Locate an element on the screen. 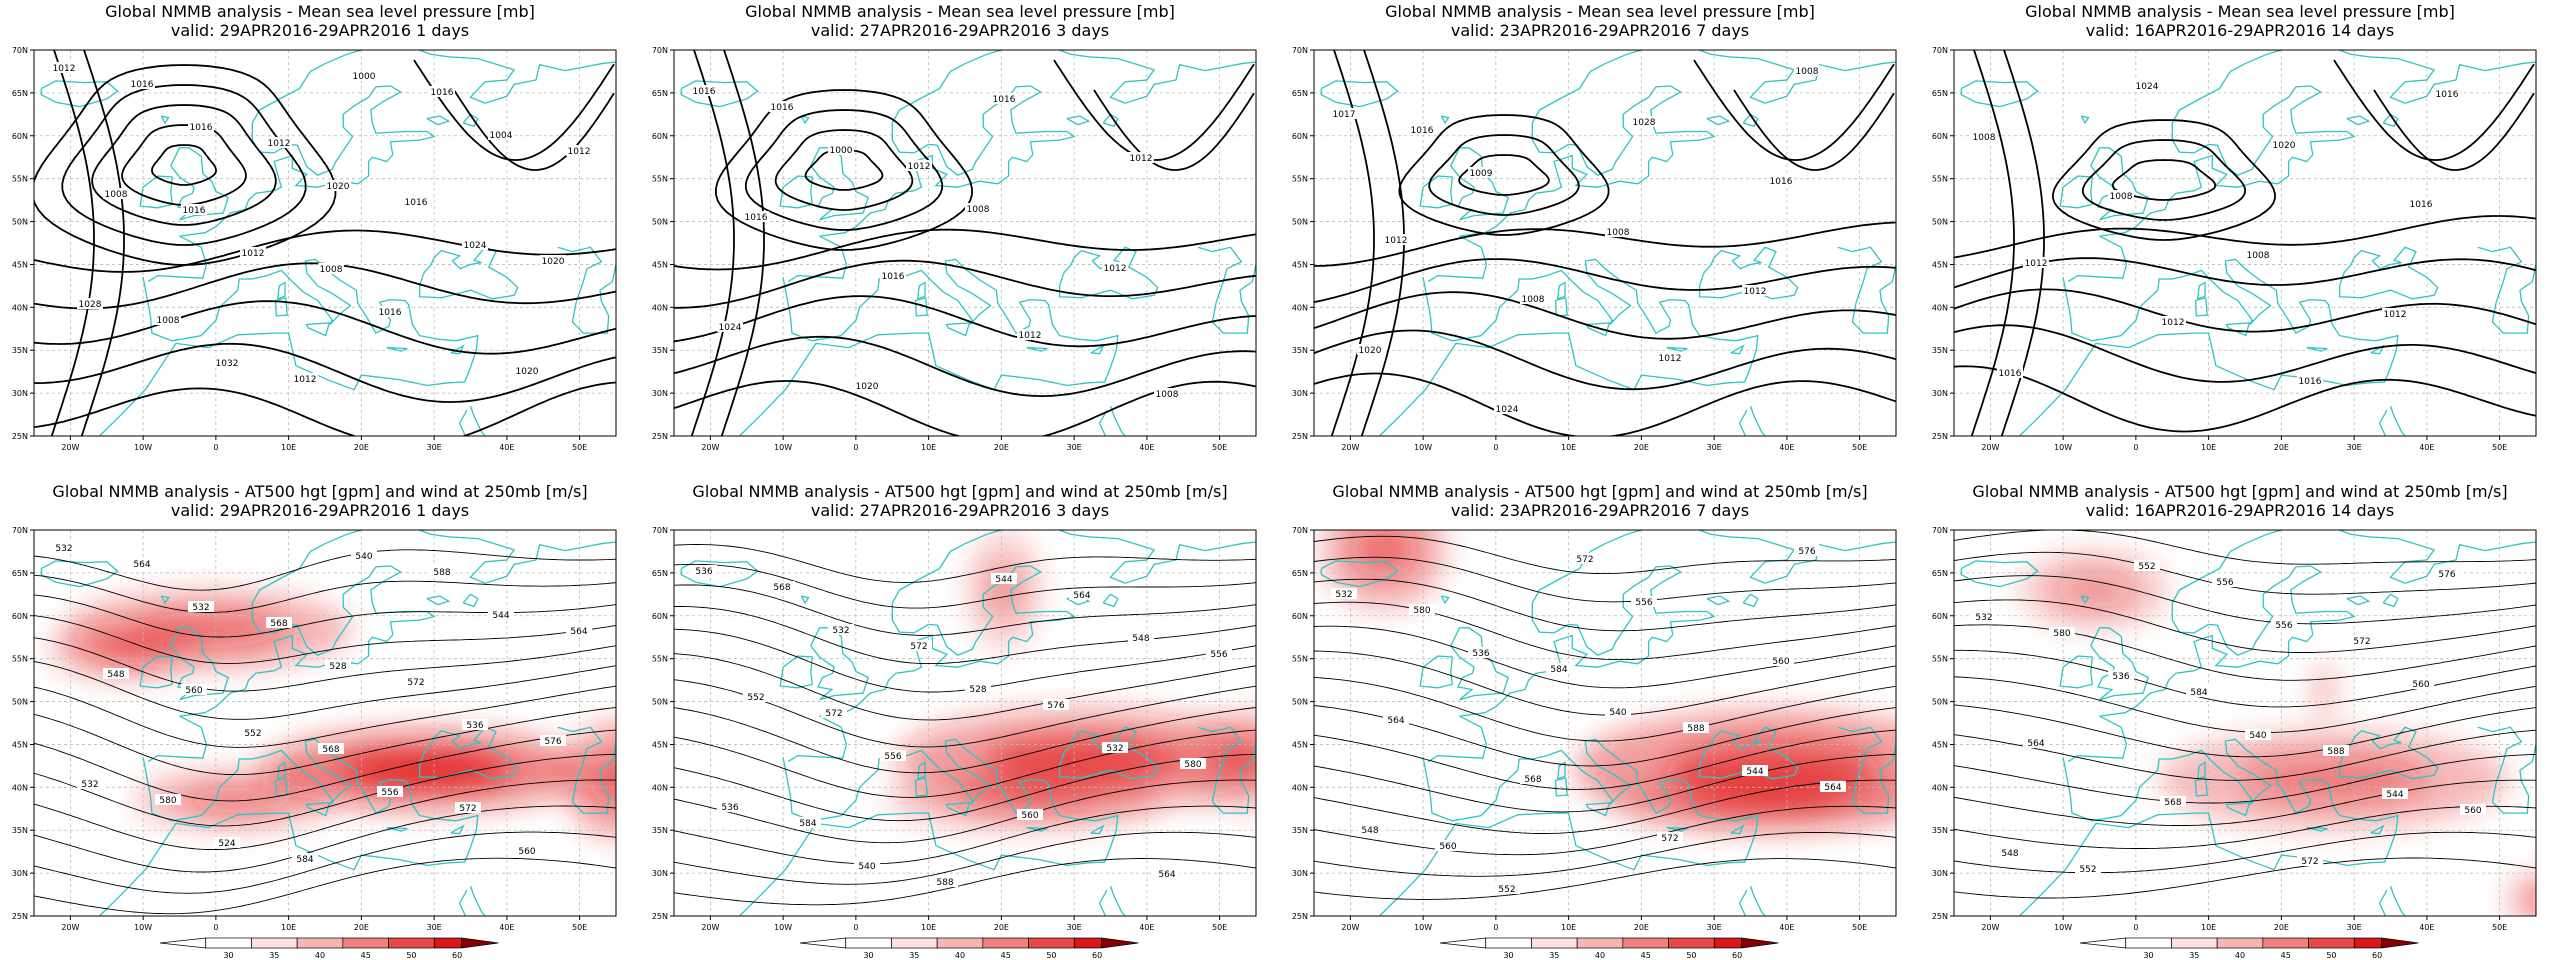 The image size is (2560, 960). map-frame is located at coordinates (1605, 723).